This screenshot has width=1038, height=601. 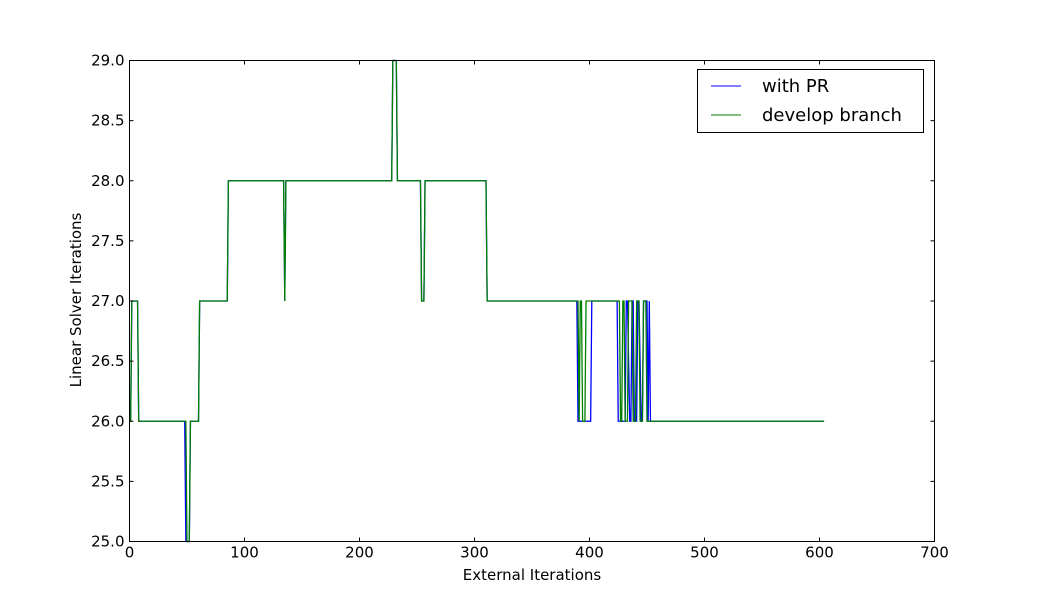 I want to click on x-tick-label: 300, so click(x=474, y=553).